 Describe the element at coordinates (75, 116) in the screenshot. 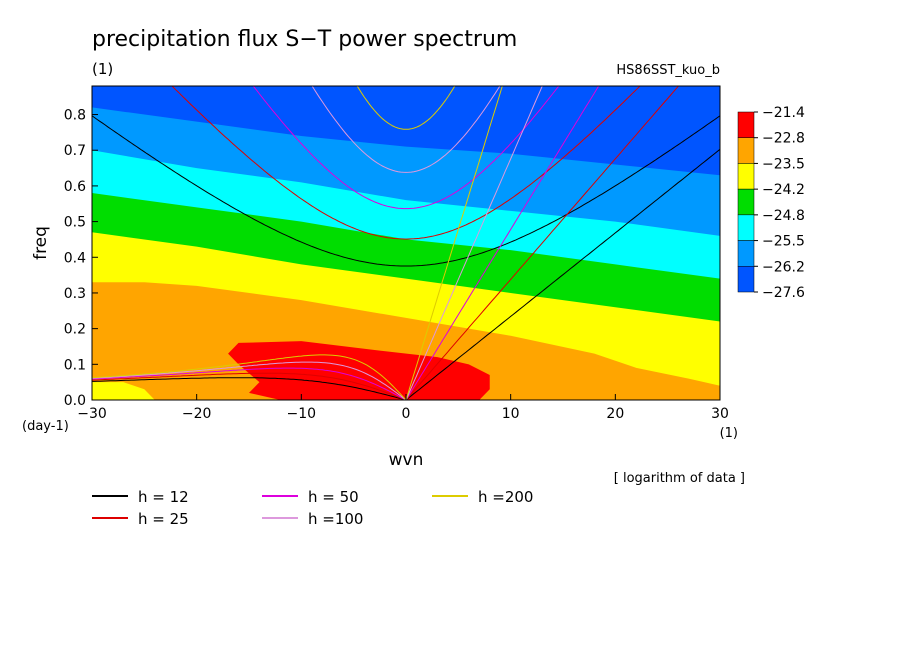

I see `y-tick-label: 0.8` at that location.